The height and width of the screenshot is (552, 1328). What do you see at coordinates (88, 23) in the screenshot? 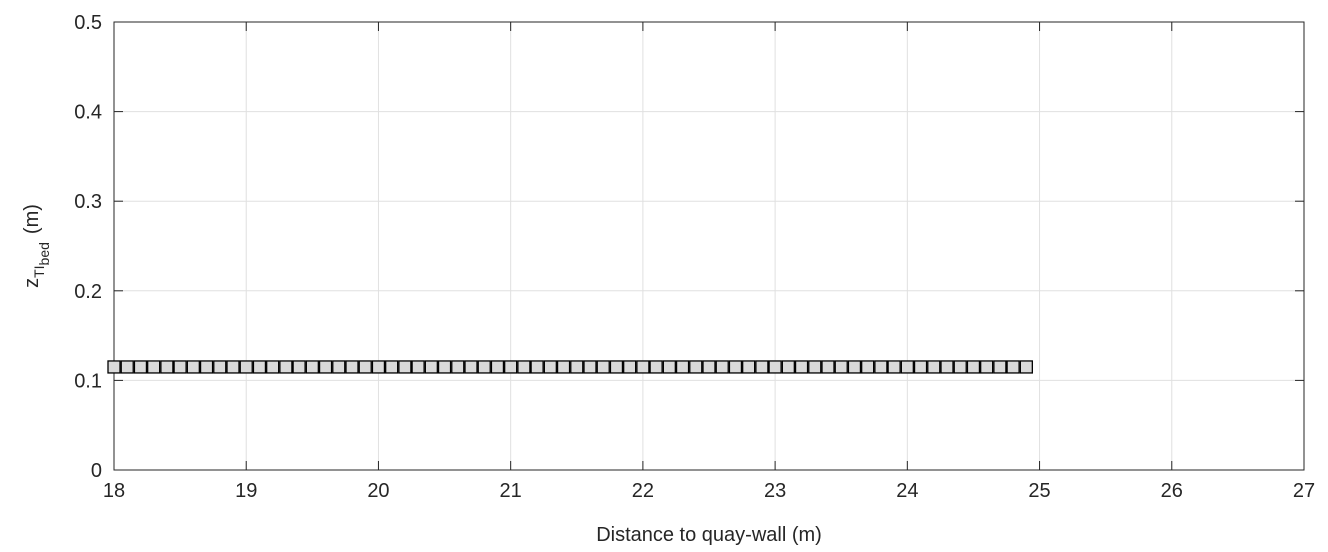
I see `y-tick-label: 0.5` at bounding box center [88, 23].